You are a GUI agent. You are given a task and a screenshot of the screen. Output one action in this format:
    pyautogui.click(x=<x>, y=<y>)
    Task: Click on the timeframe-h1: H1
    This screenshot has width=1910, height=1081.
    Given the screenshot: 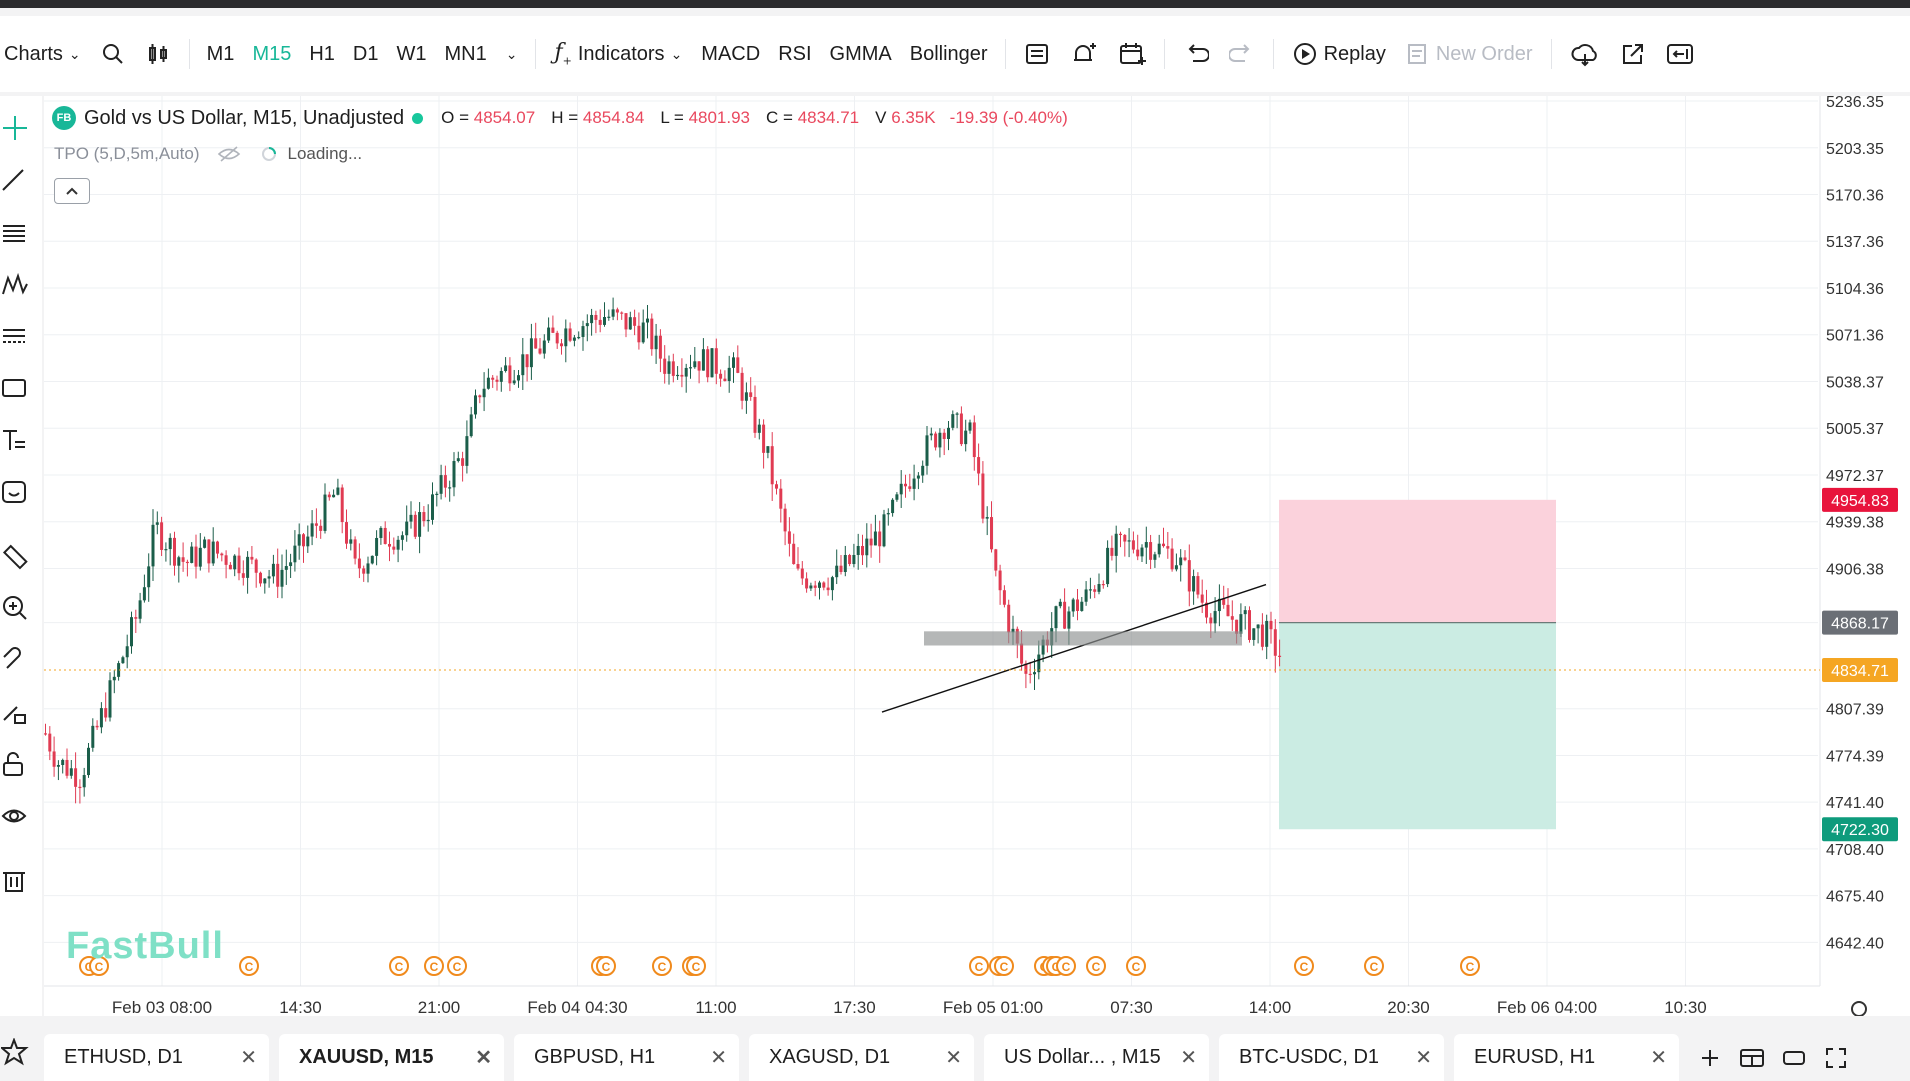 What is the action you would take?
    pyautogui.click(x=322, y=53)
    